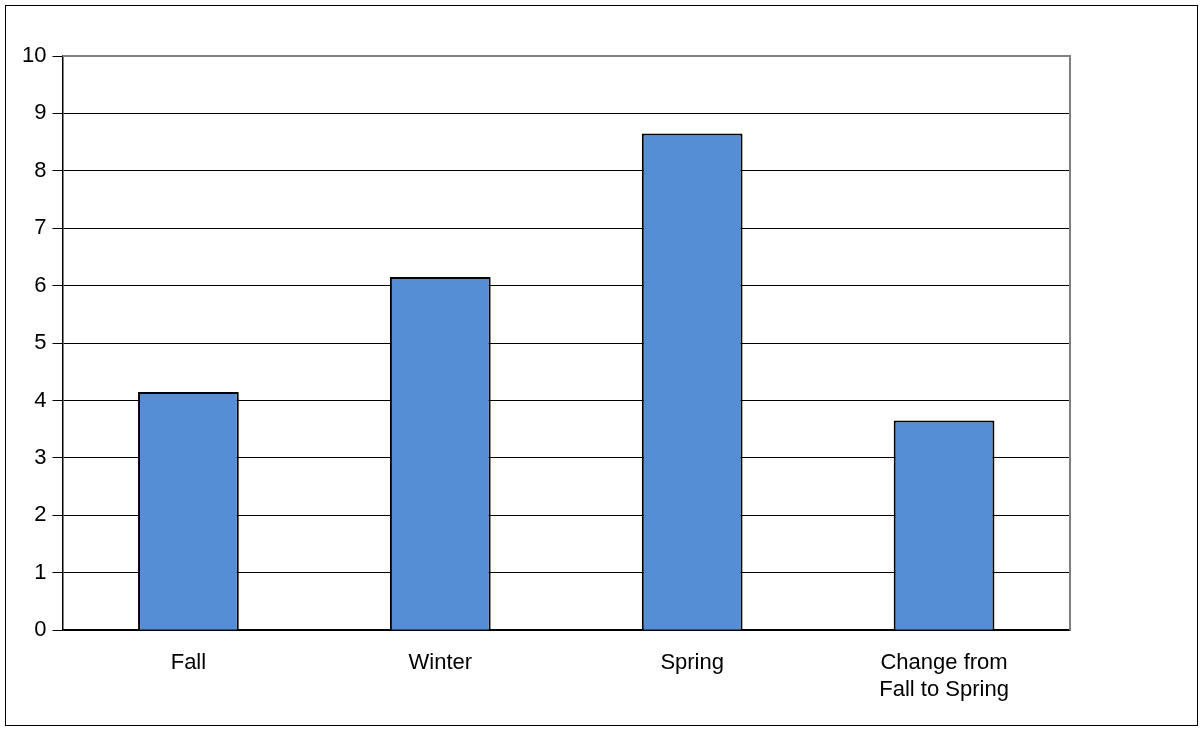 This screenshot has width=1204, height=732. I want to click on y-tick-label: 10, so click(34, 55).